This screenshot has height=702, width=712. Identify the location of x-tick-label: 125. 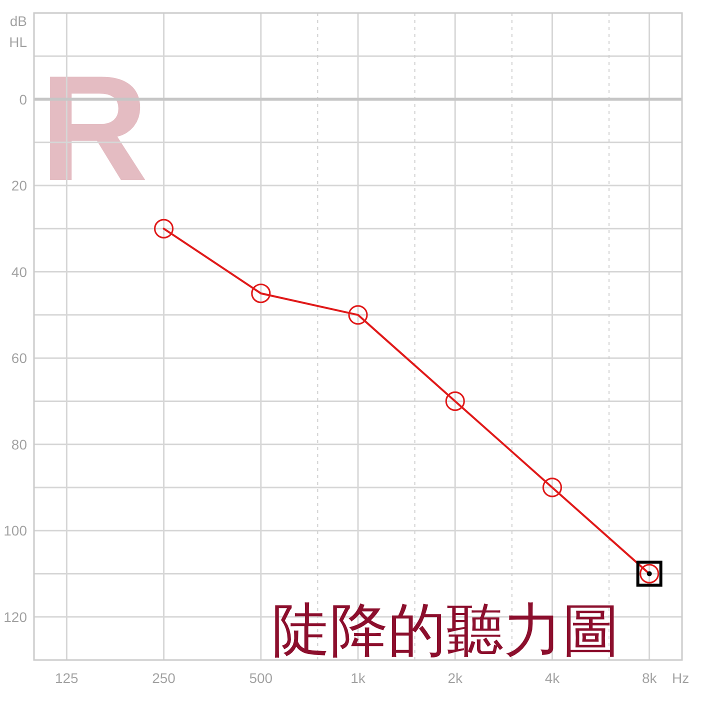
(66, 678).